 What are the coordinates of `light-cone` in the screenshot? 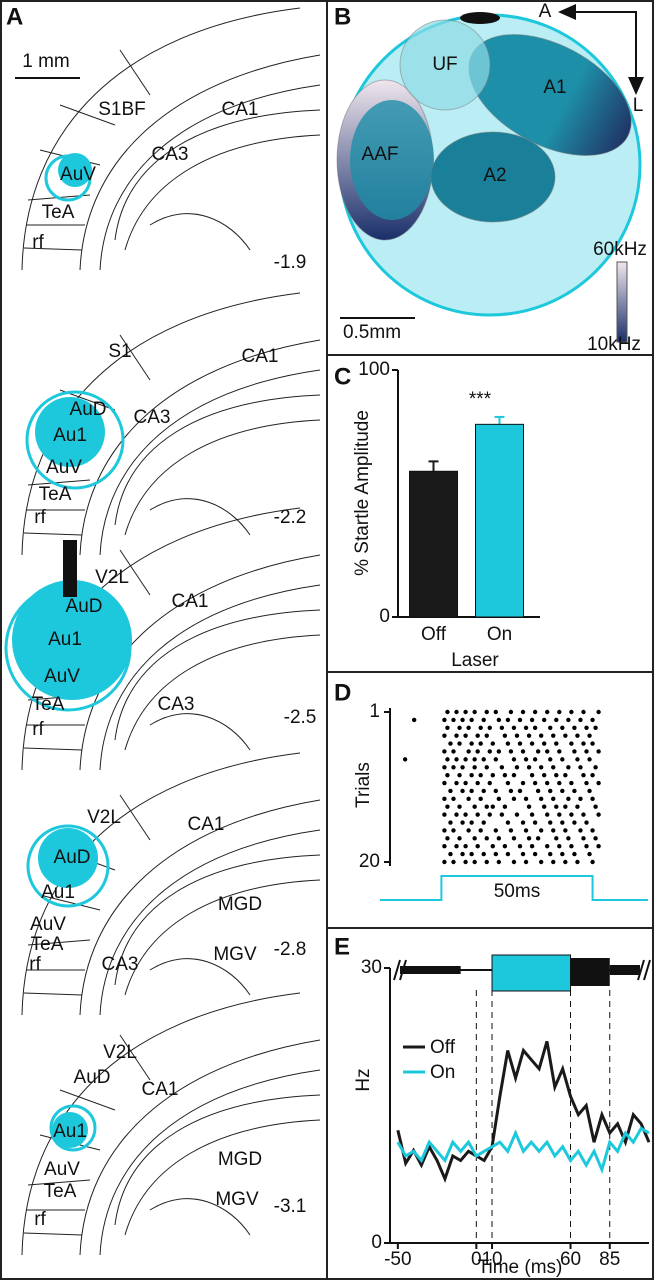 It's located at (75, 440).